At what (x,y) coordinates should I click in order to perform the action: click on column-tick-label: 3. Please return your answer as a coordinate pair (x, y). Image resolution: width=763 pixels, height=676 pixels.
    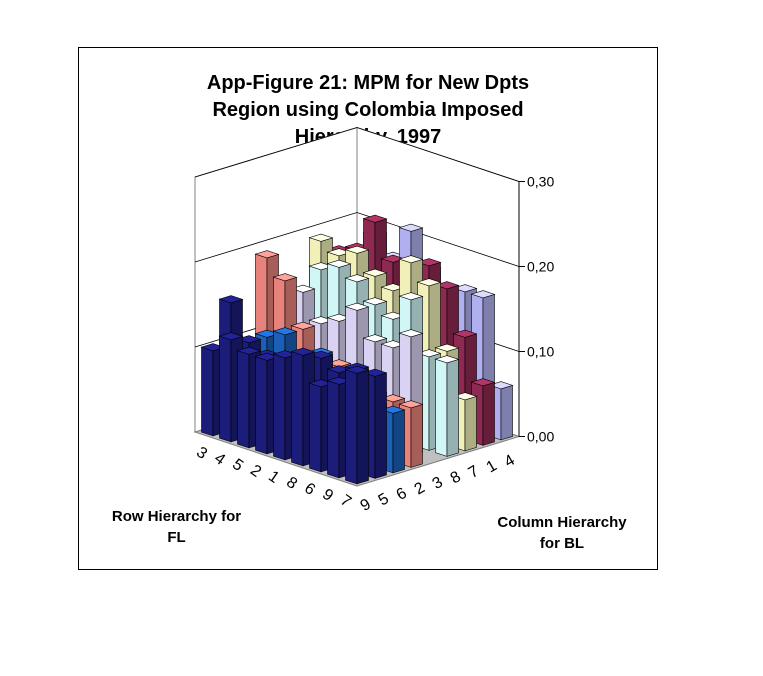
    Looking at the image, I should click on (438, 483).